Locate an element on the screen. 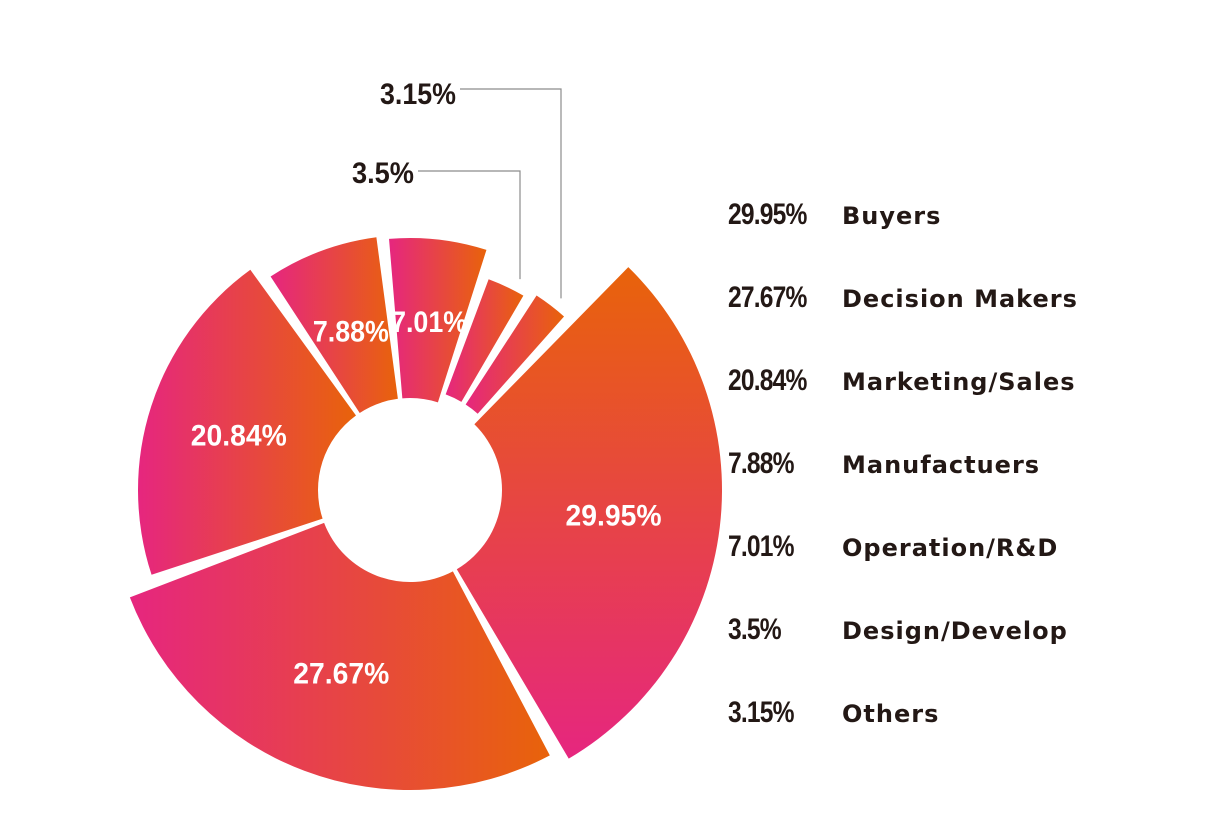 The height and width of the screenshot is (836, 1216). legend-value: 7.01% is located at coordinates (761, 546).